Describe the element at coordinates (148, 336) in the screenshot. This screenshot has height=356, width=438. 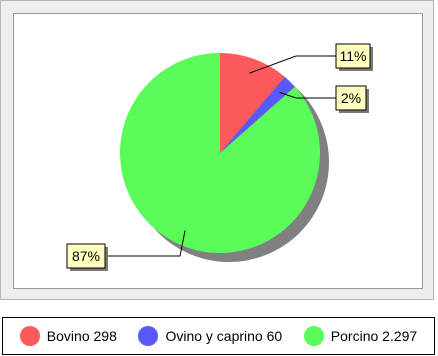
I see `legend-swatch-ovino` at that location.